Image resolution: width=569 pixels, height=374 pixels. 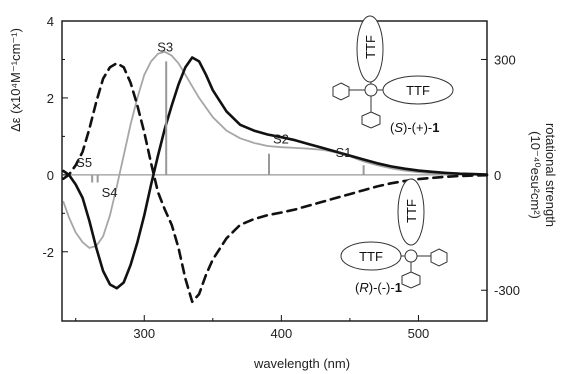 I want to click on y-left-tick-label: 2, so click(x=50, y=98).